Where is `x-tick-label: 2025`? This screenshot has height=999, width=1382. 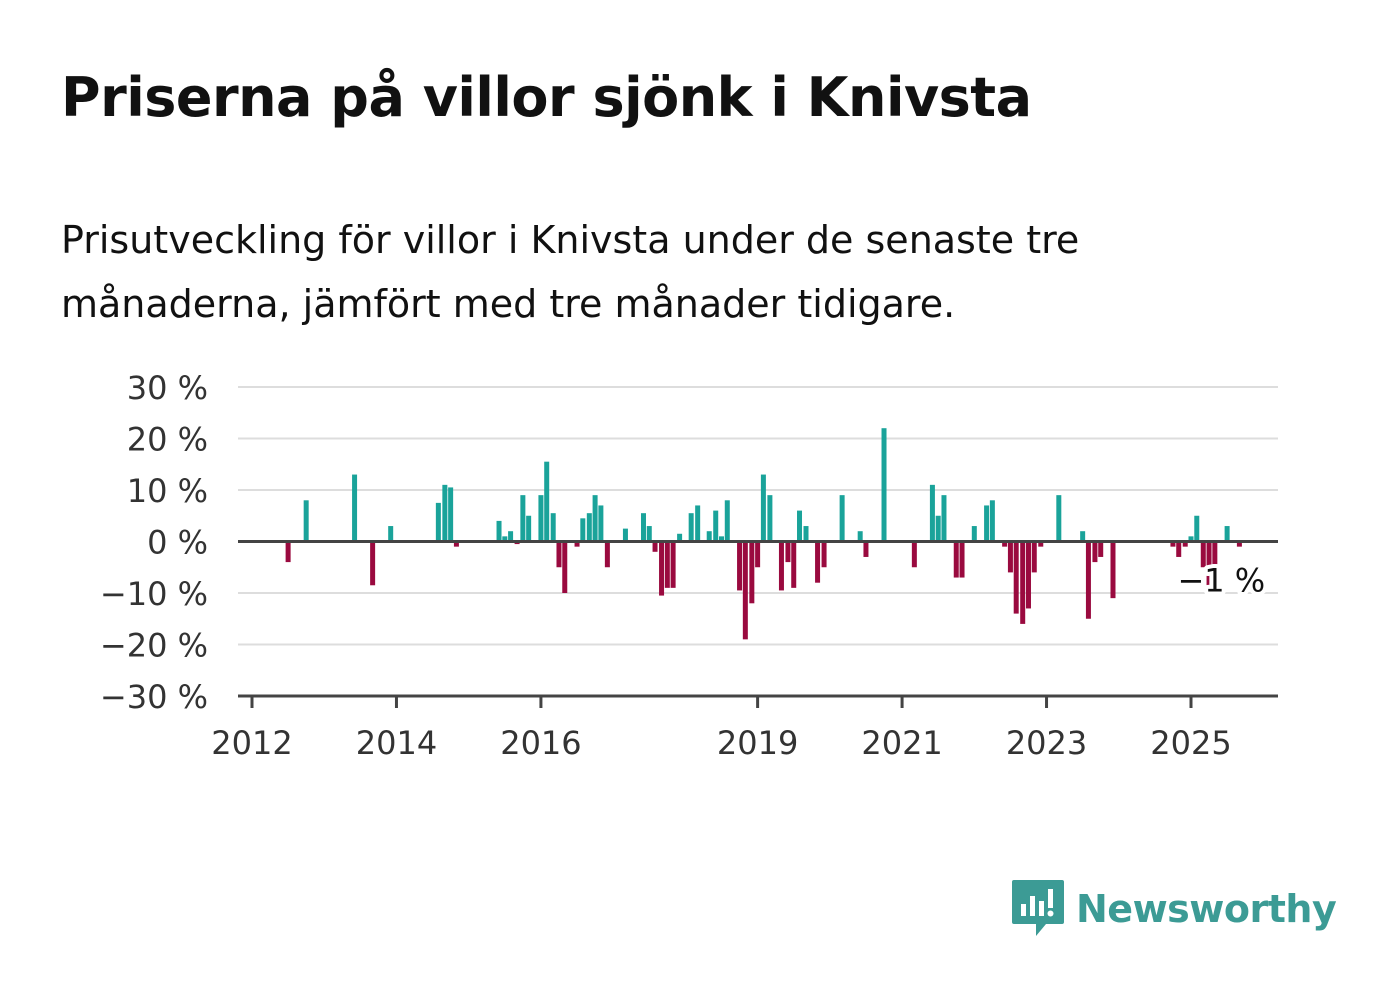
x-tick-label: 2025 is located at coordinates (1190, 743).